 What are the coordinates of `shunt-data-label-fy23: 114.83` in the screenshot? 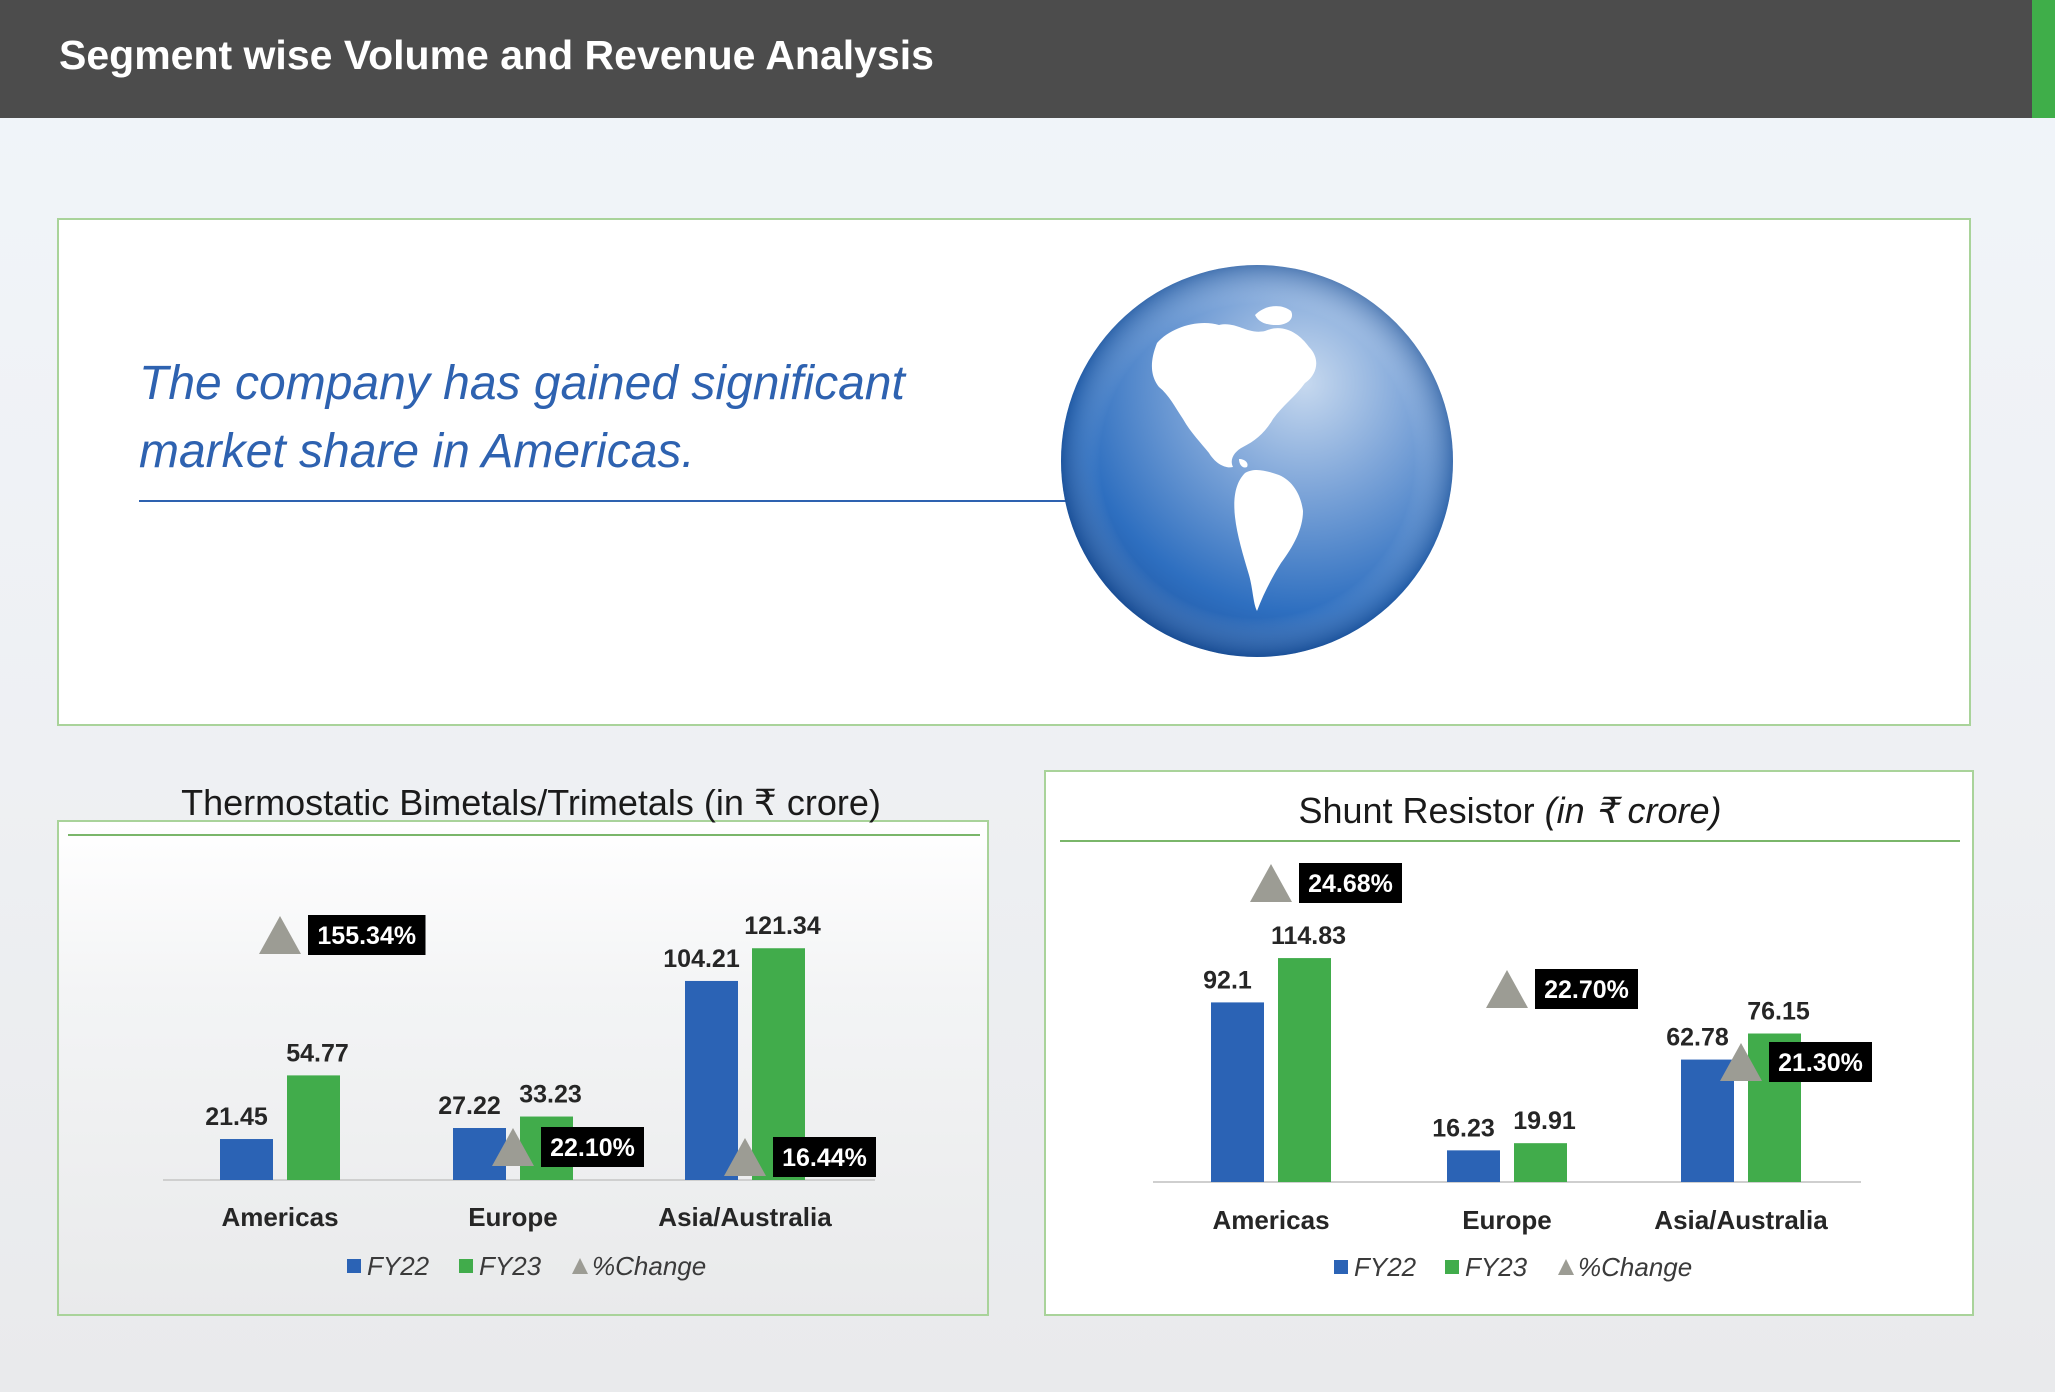 It's located at (1308, 936).